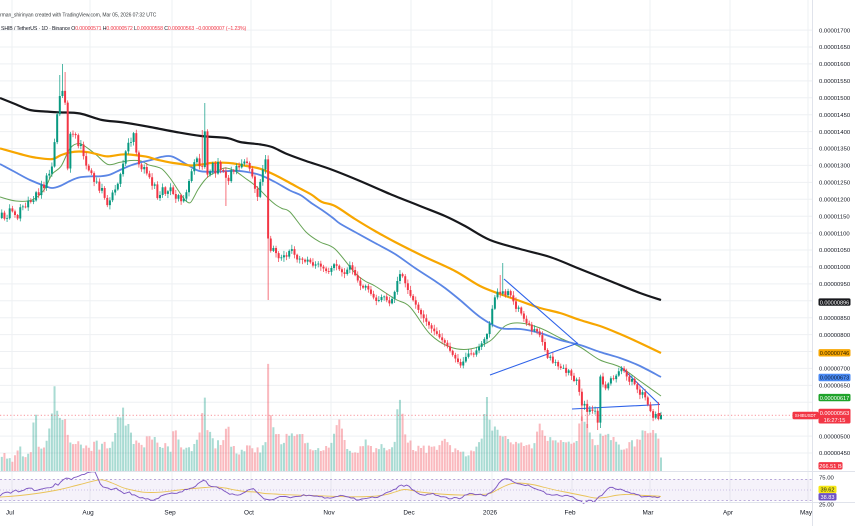 The image size is (855, 526). I want to click on svg-text: 0.00001600, so click(835, 65).